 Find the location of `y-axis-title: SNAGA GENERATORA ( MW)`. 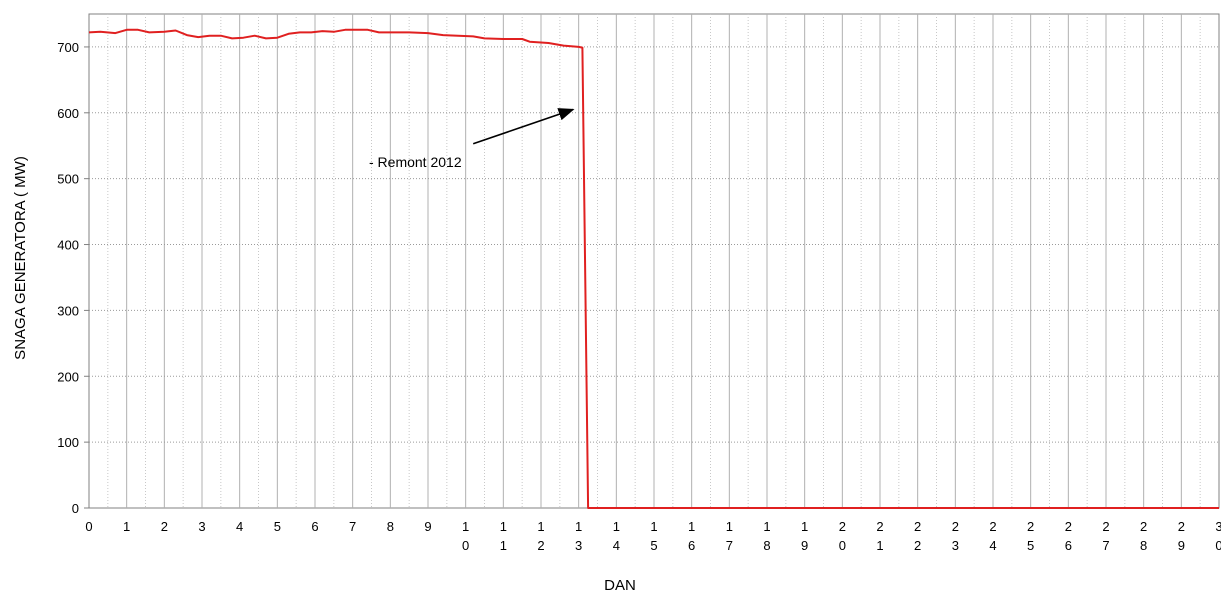

y-axis-title: SNAGA GENERATORA ( MW) is located at coordinates (20, 258).